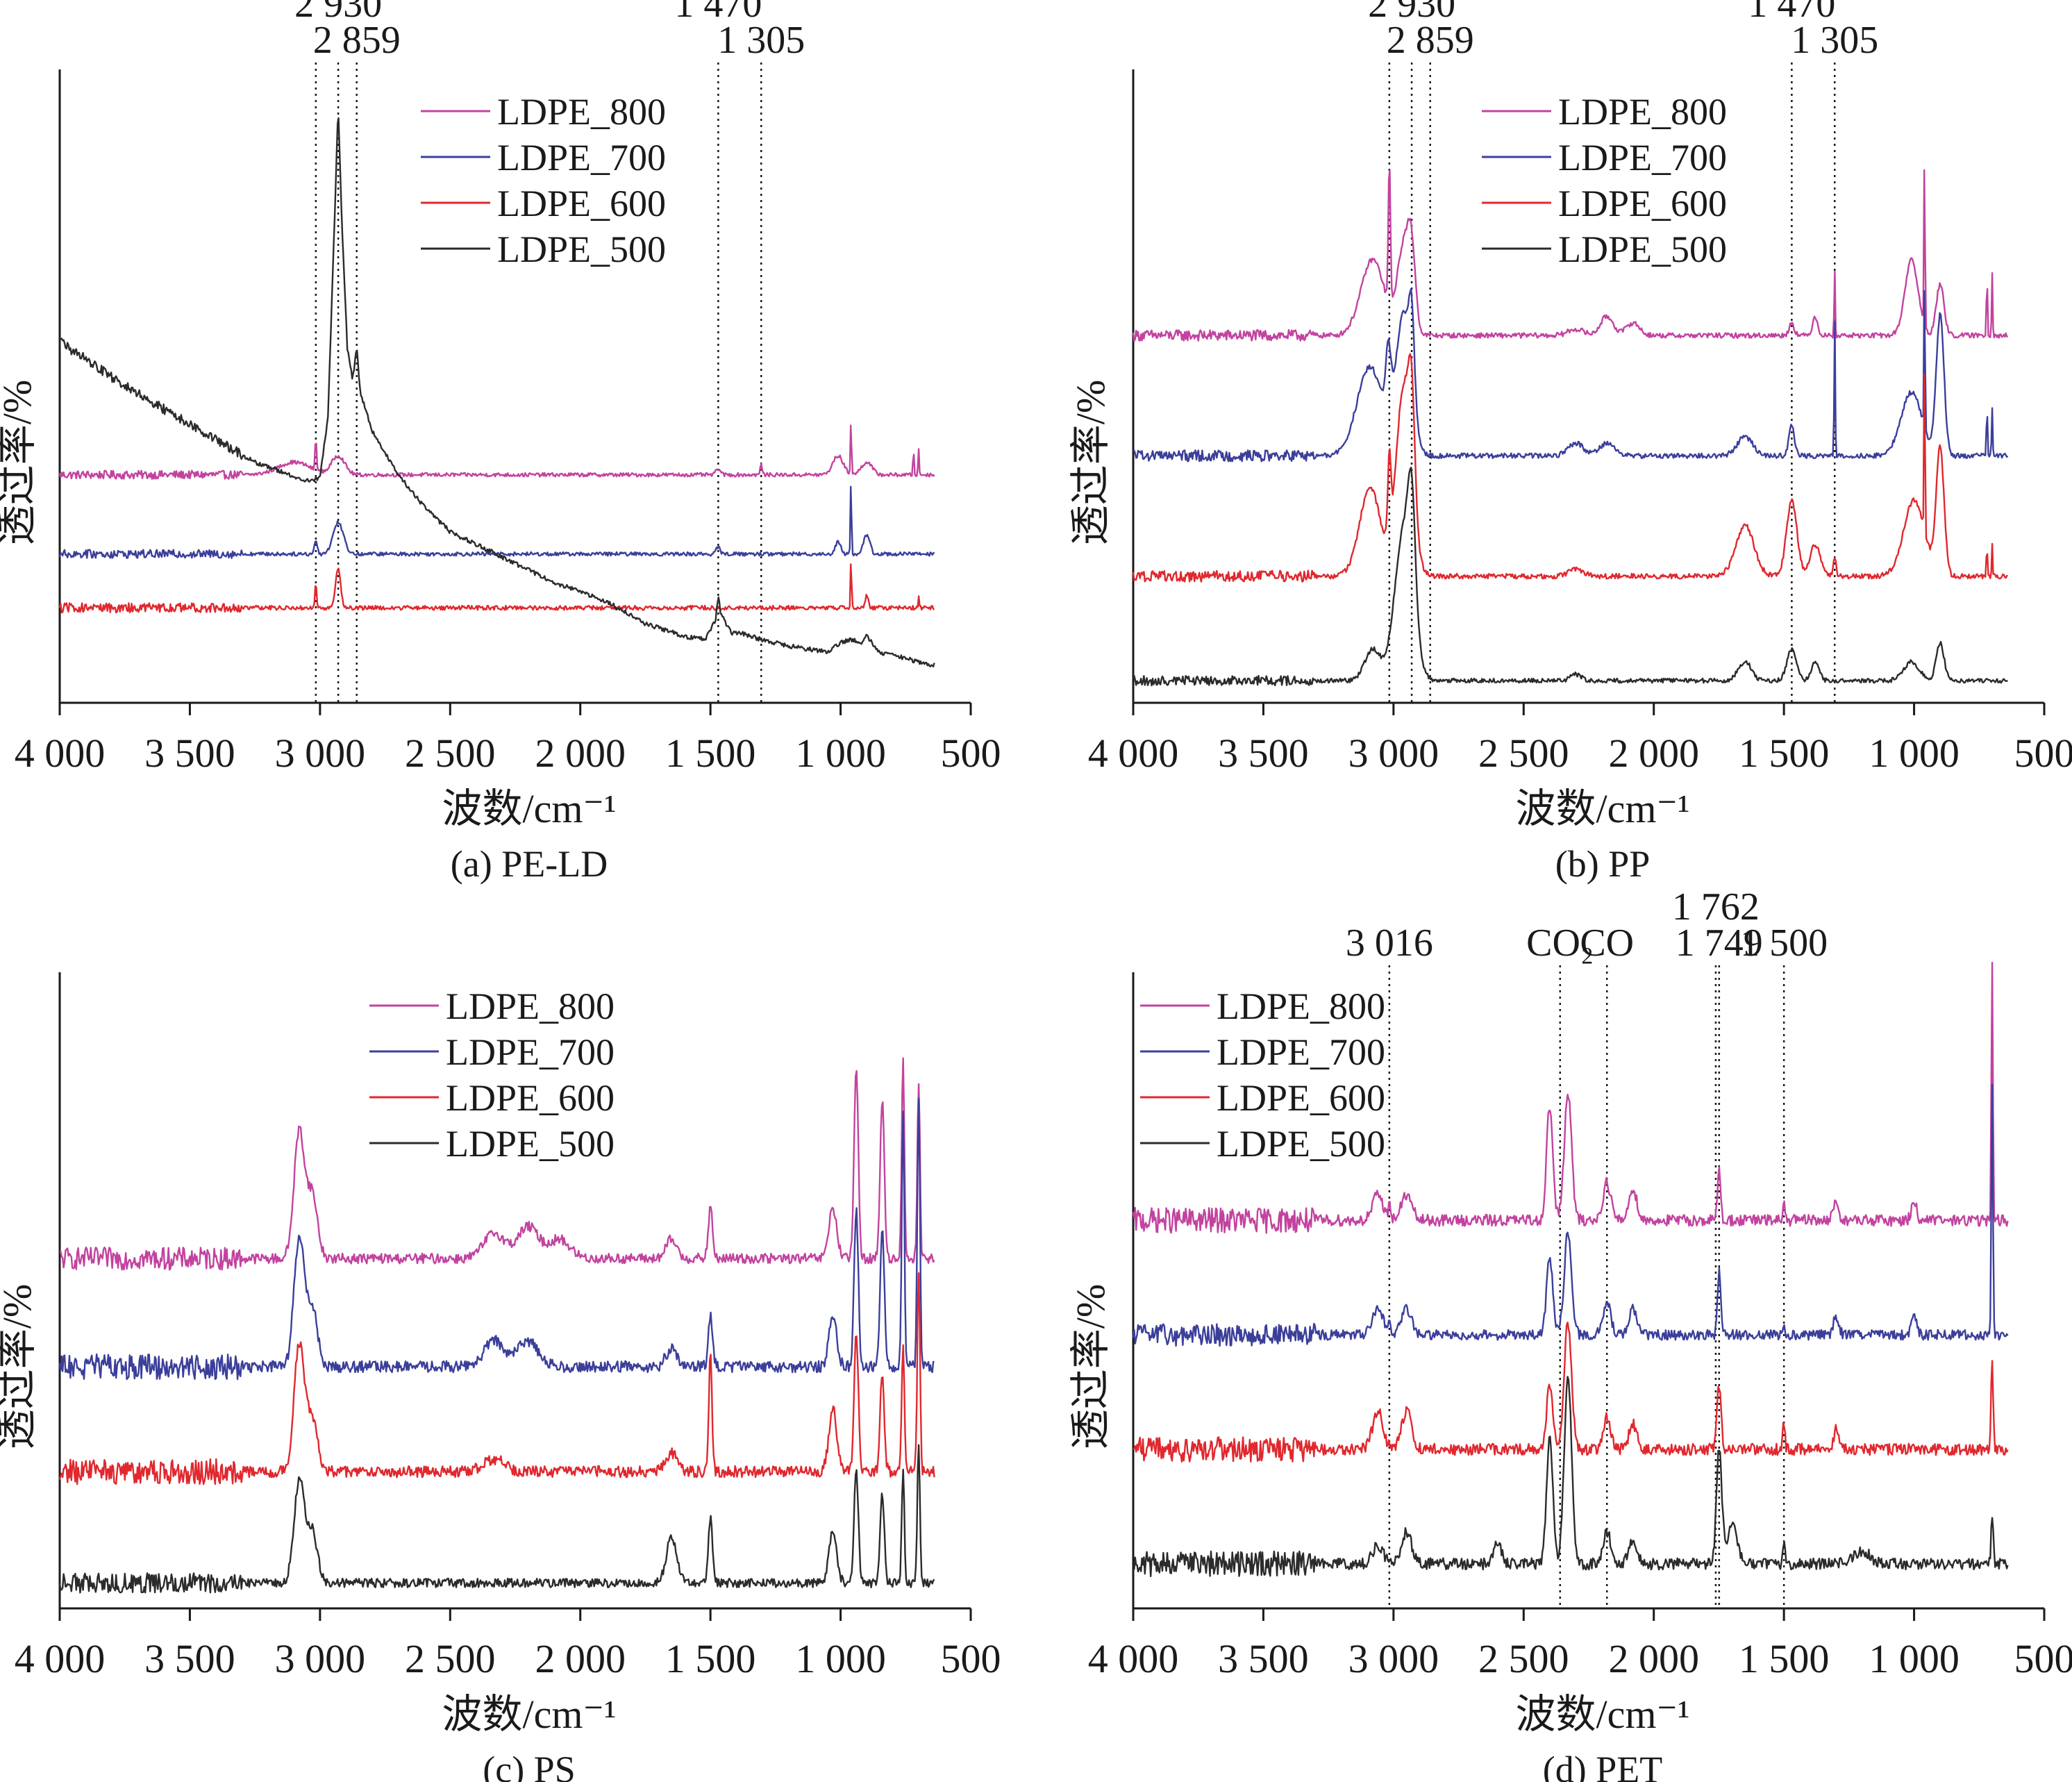 This screenshot has width=2072, height=1782. What do you see at coordinates (1719, 943) in the screenshot?
I see `annotation-label: 1 749` at bounding box center [1719, 943].